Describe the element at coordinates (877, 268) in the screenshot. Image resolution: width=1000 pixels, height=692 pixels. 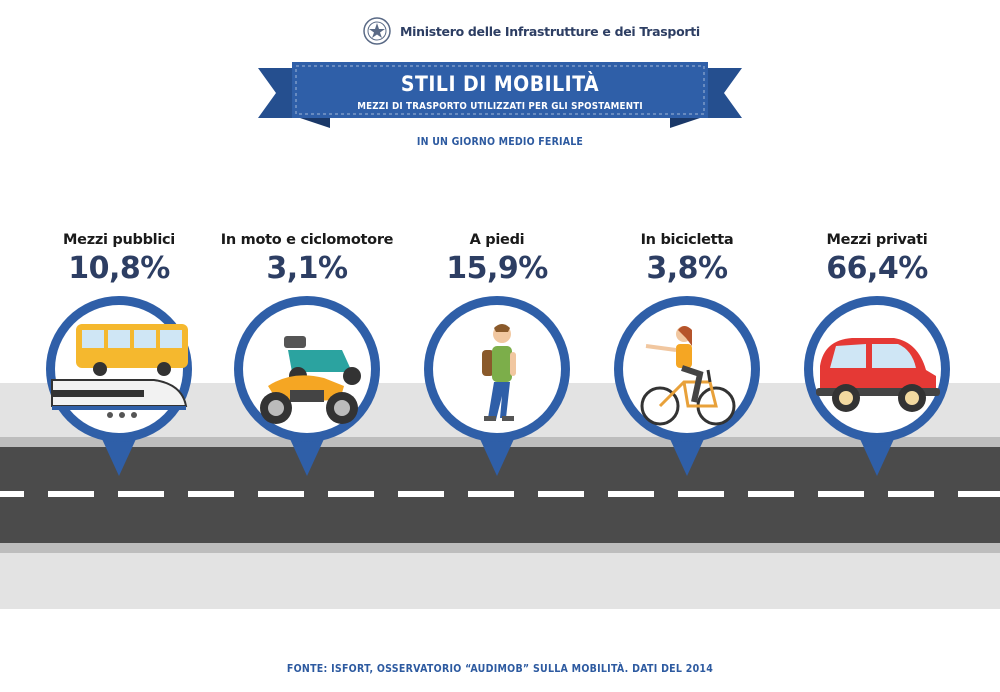
I see `category-value: 66,4%` at that location.